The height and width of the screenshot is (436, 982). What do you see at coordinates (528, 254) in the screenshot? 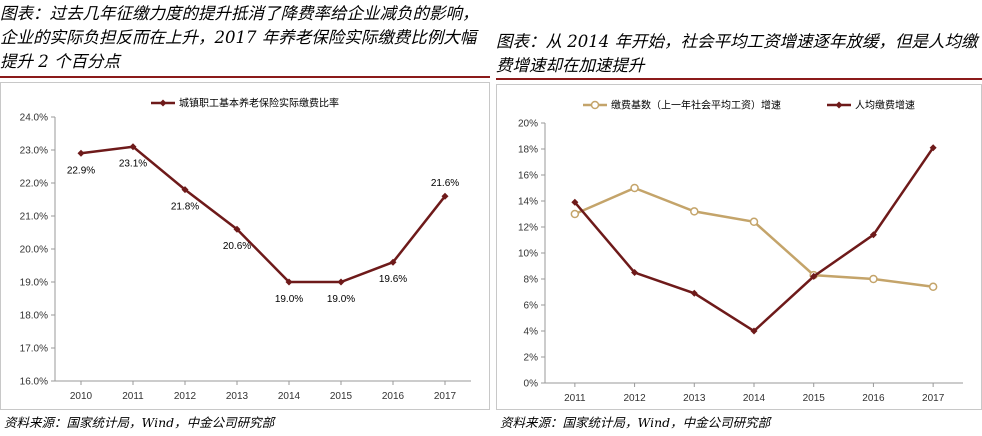
I see `y-tick-label: 10%` at bounding box center [528, 254].